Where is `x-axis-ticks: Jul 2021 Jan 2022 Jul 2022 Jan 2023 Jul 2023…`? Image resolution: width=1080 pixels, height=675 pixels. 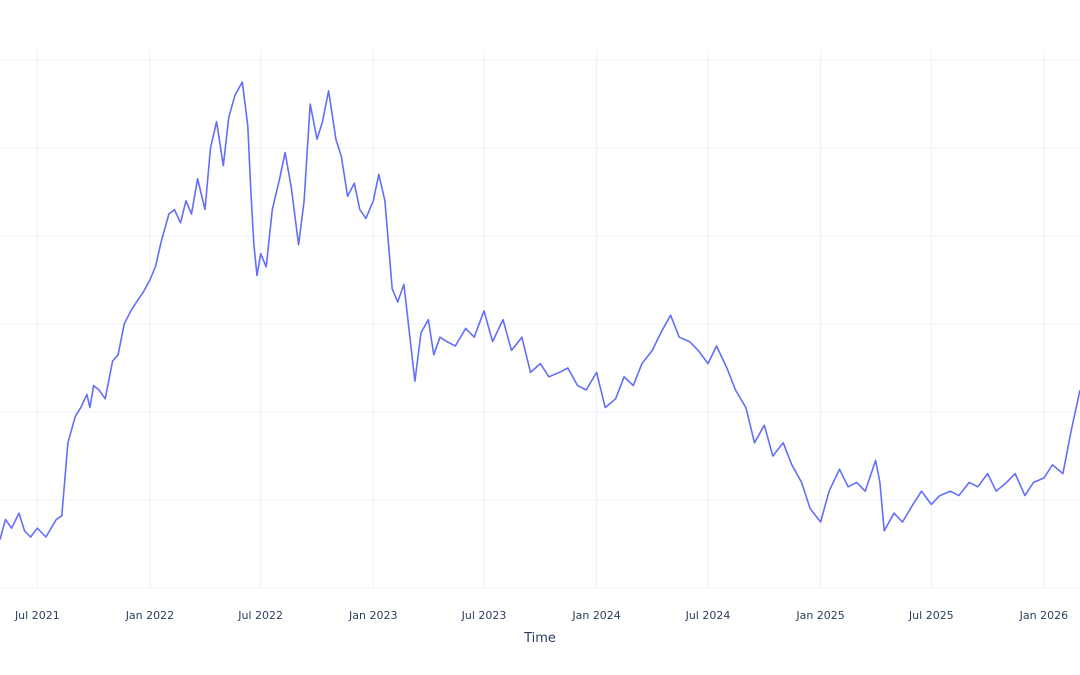
x-axis-ticks: Jul 2021 Jan 2022 Jul 2022 Jan 2023 Jul 2023… is located at coordinates (541, 615).